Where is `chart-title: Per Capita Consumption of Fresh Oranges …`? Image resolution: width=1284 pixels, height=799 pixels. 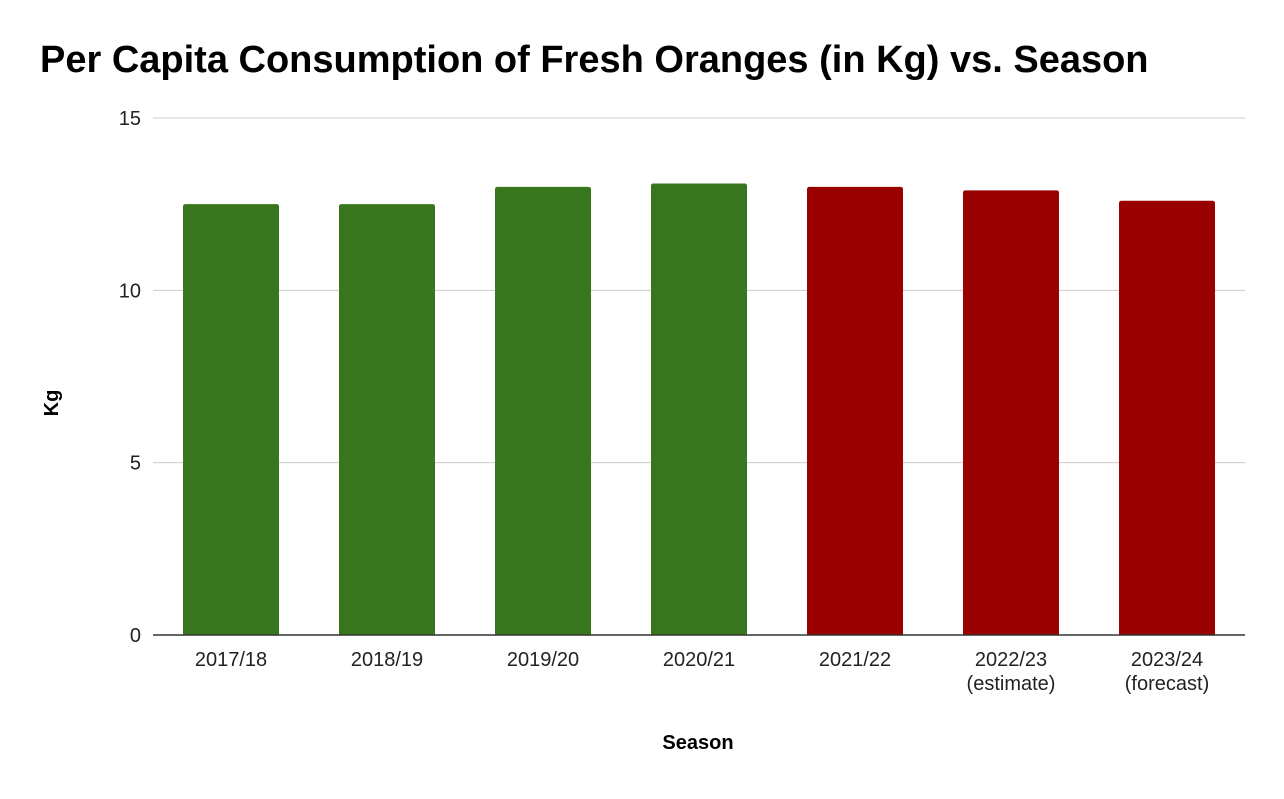
chart-title: Per Capita Consumption of Fresh Oranges … is located at coordinates (594, 60).